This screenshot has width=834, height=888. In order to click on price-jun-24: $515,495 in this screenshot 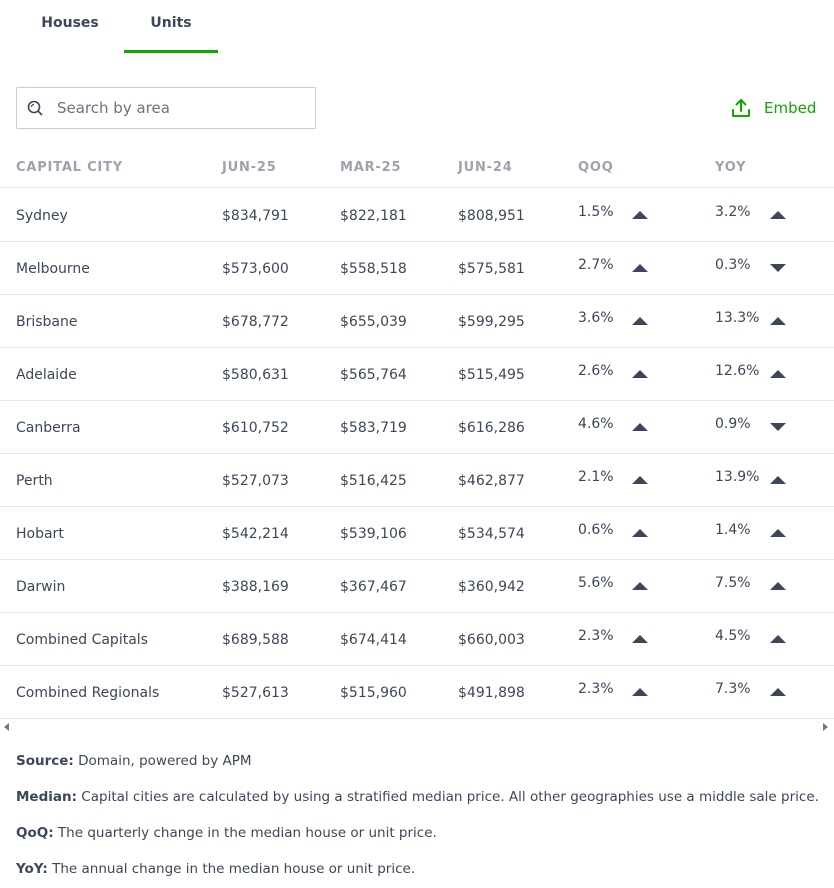, I will do `click(491, 375)`.